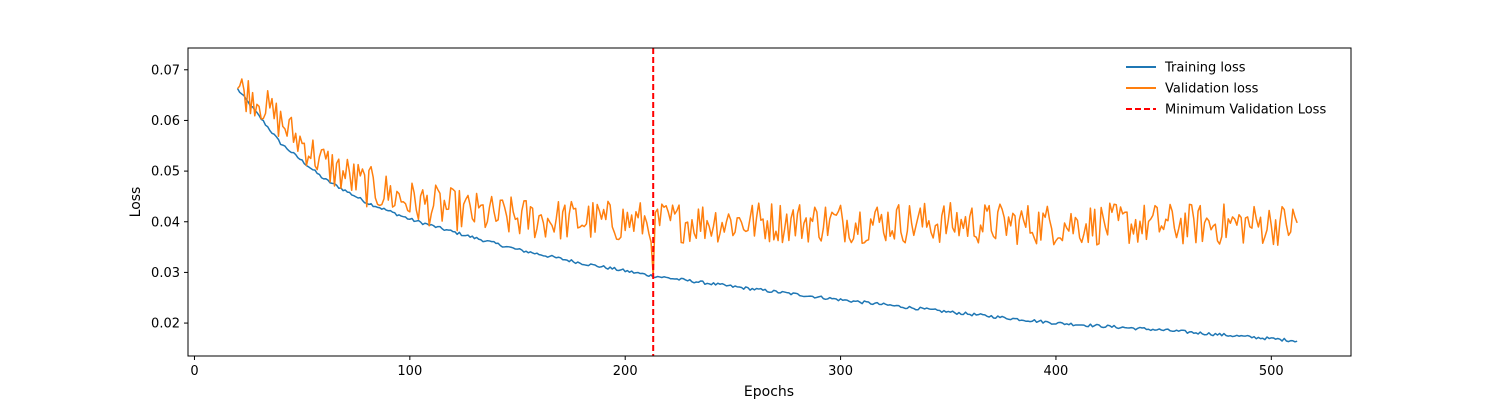 This screenshot has height=400, width=1500. Describe the element at coordinates (165, 70) in the screenshot. I see `y-tick-label: 0.07` at that location.